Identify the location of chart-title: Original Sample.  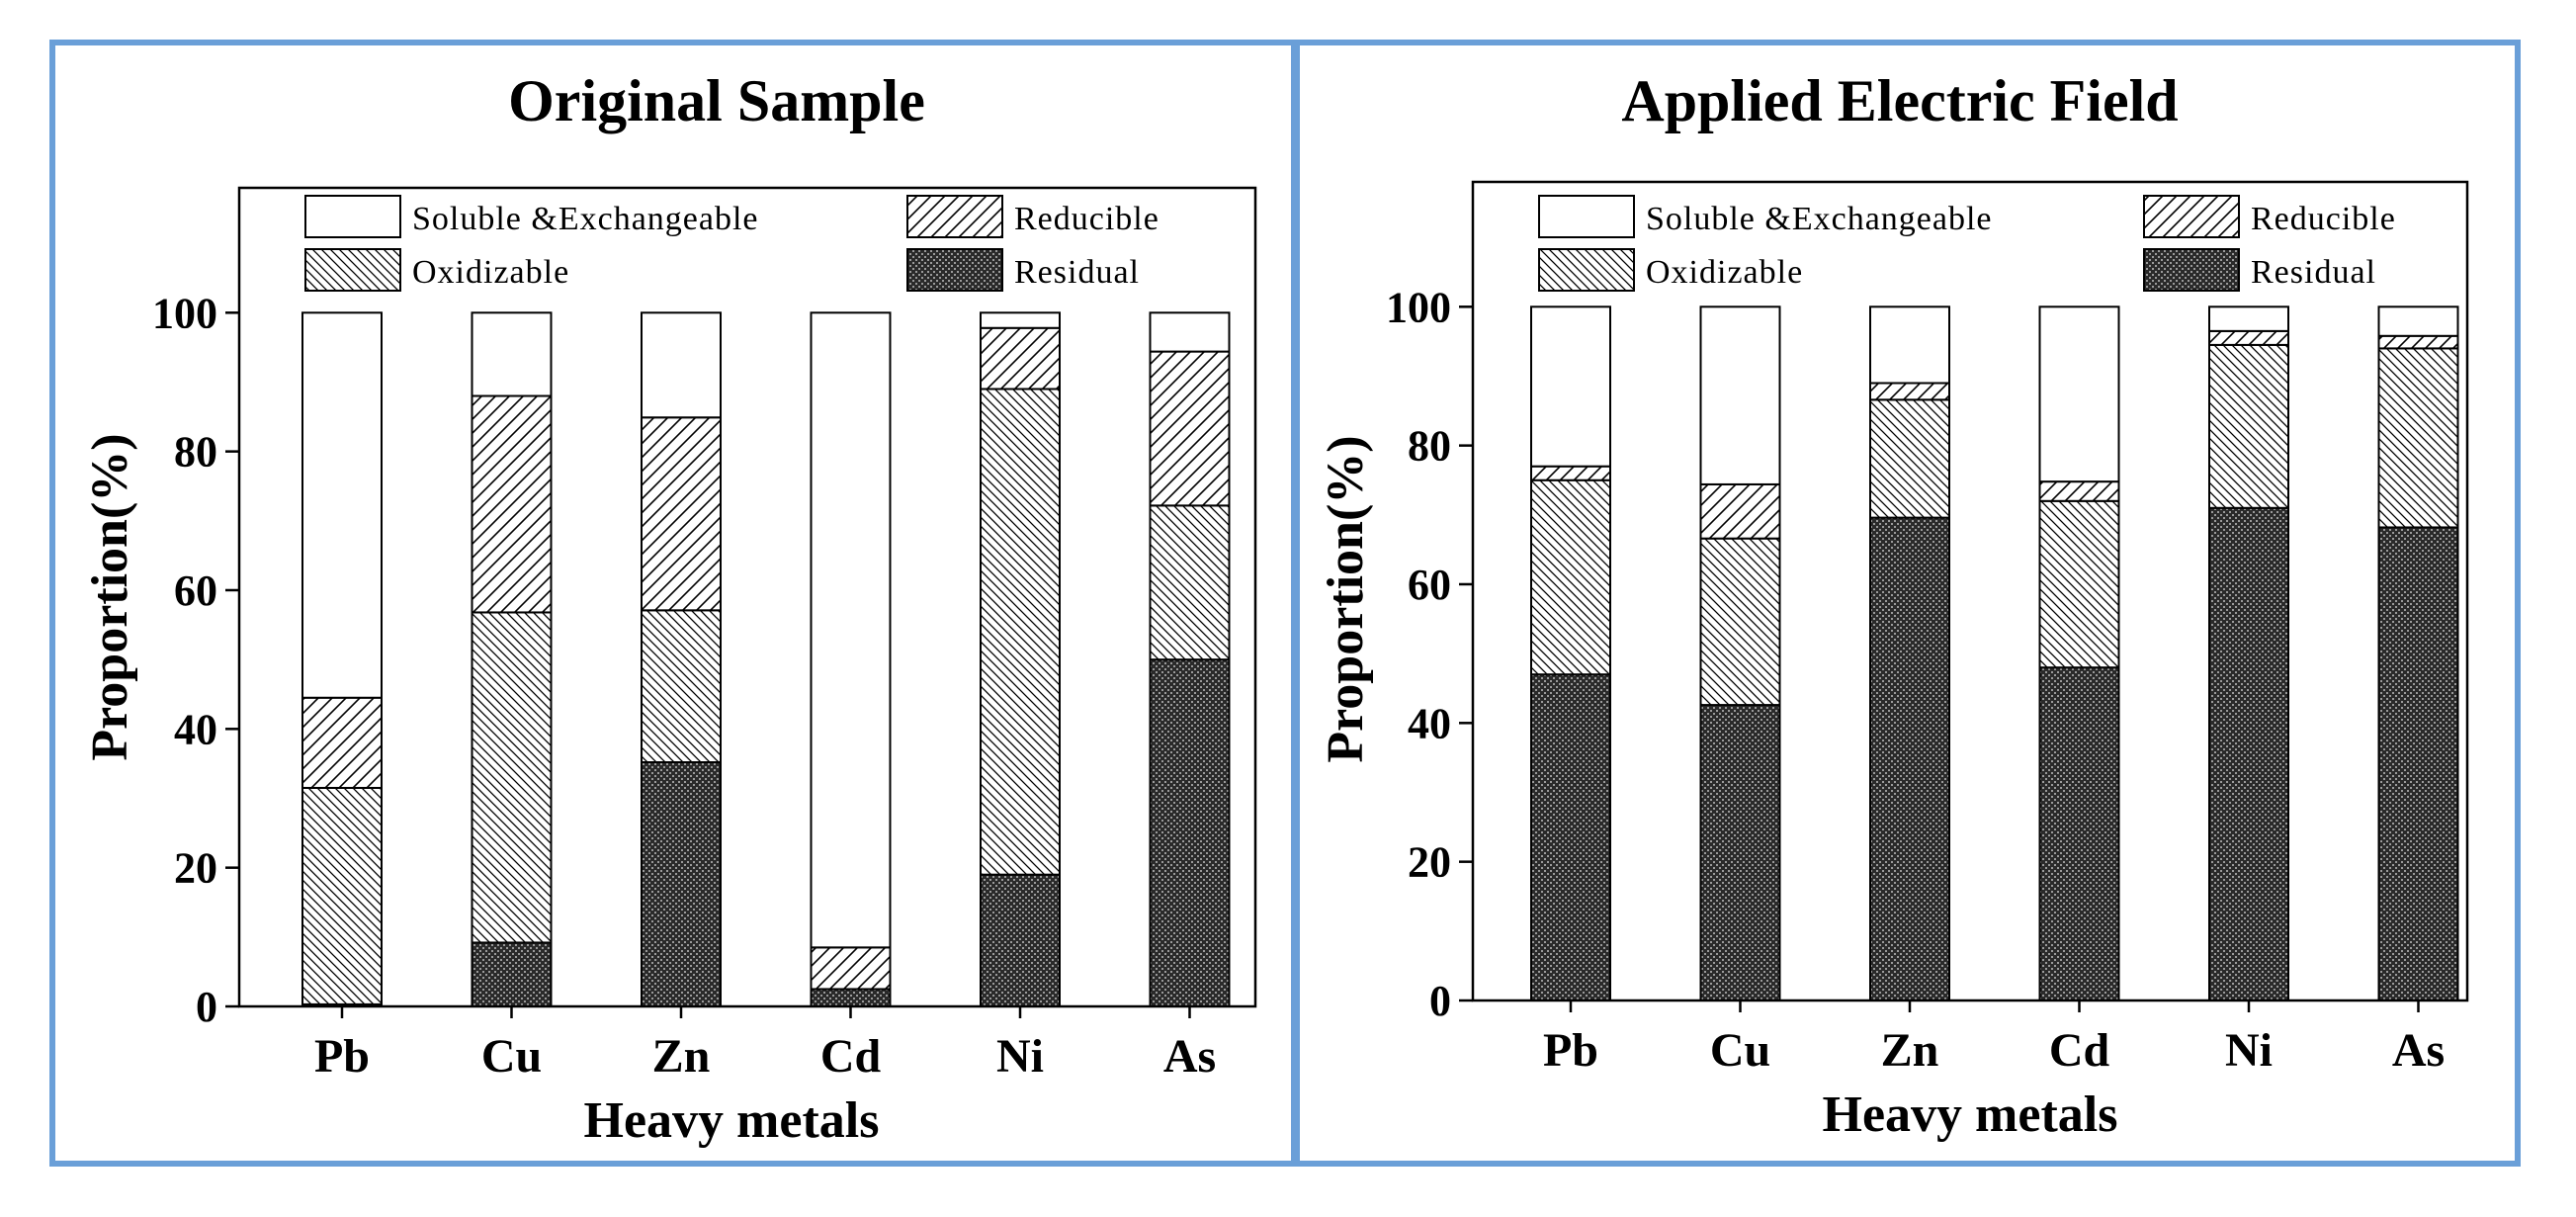
(716, 101).